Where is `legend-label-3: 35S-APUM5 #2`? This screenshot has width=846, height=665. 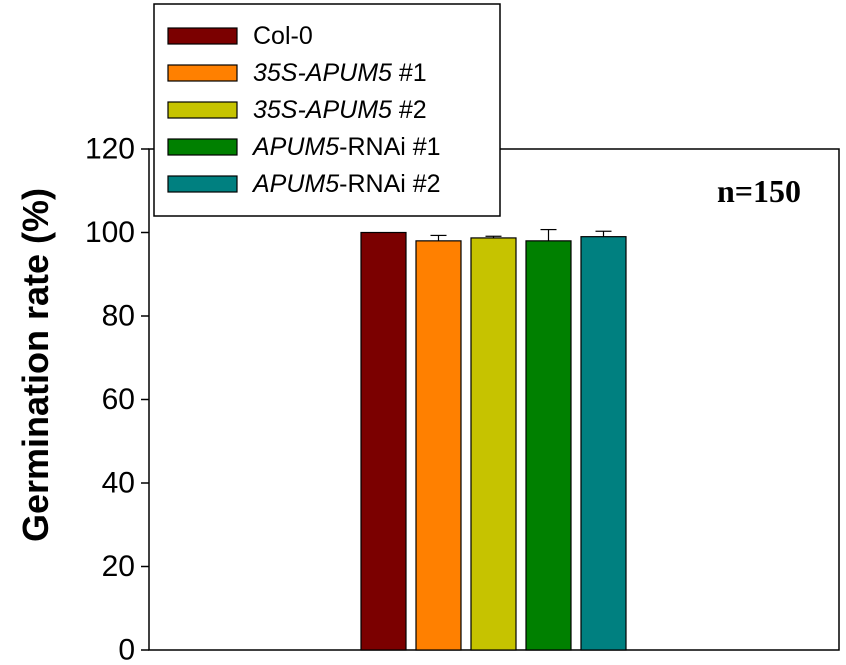
legend-label-3: 35S-APUM5 #2 is located at coordinates (340, 110).